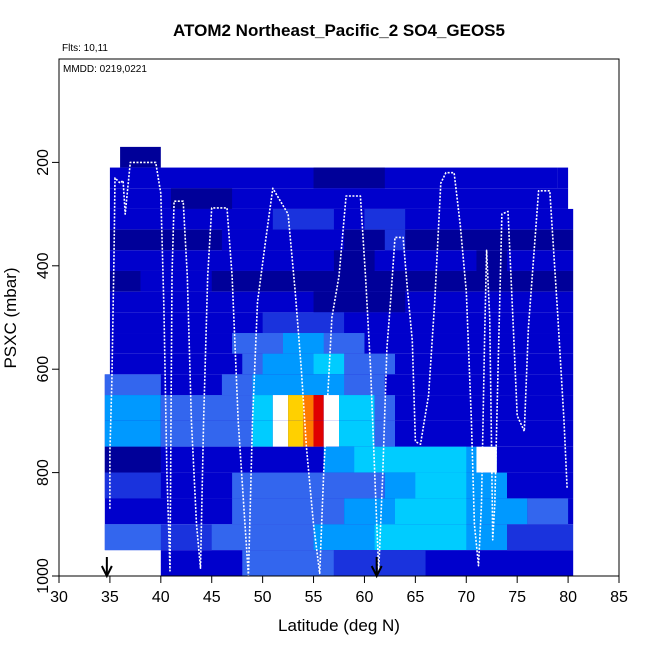  Describe the element at coordinates (105, 69) in the screenshot. I see `dates-label: MMDD: 0219,0221` at that location.